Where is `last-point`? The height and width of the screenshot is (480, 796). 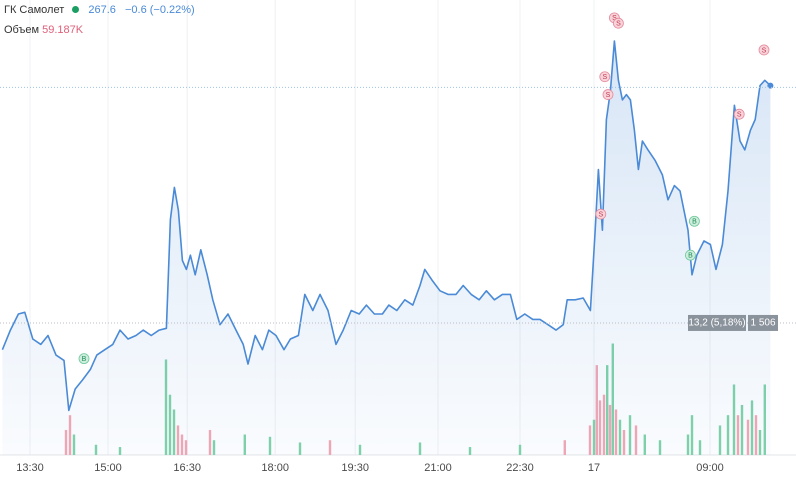 last-point is located at coordinates (770, 85).